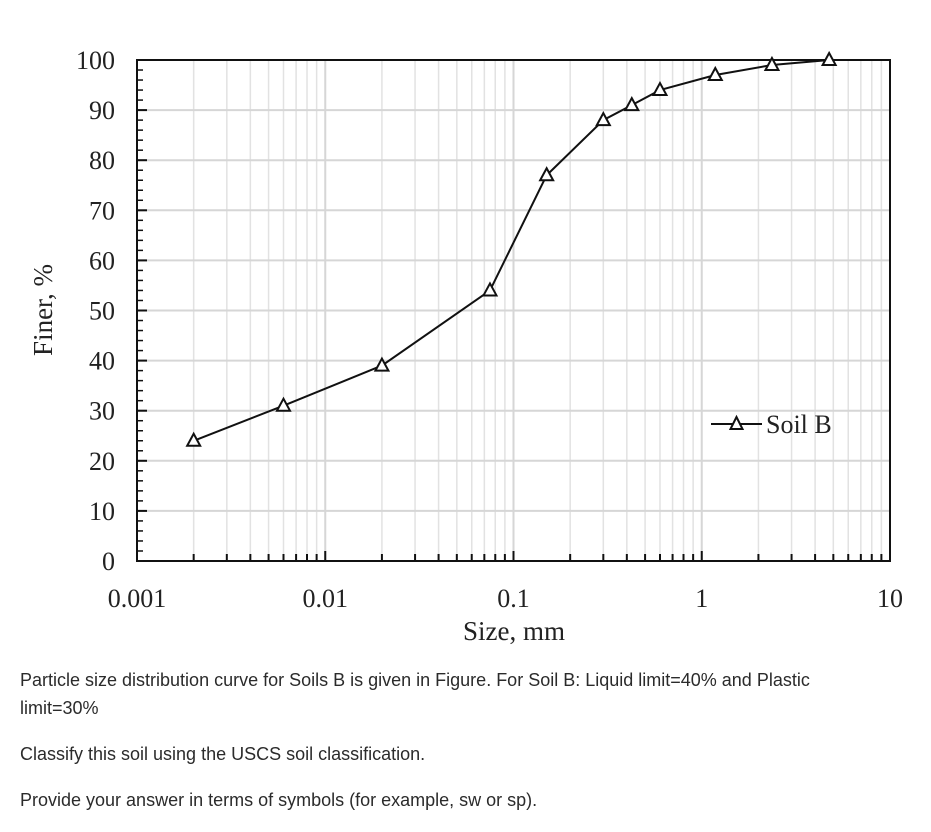  I want to click on x-axis-title: Size, mm, so click(514, 631).